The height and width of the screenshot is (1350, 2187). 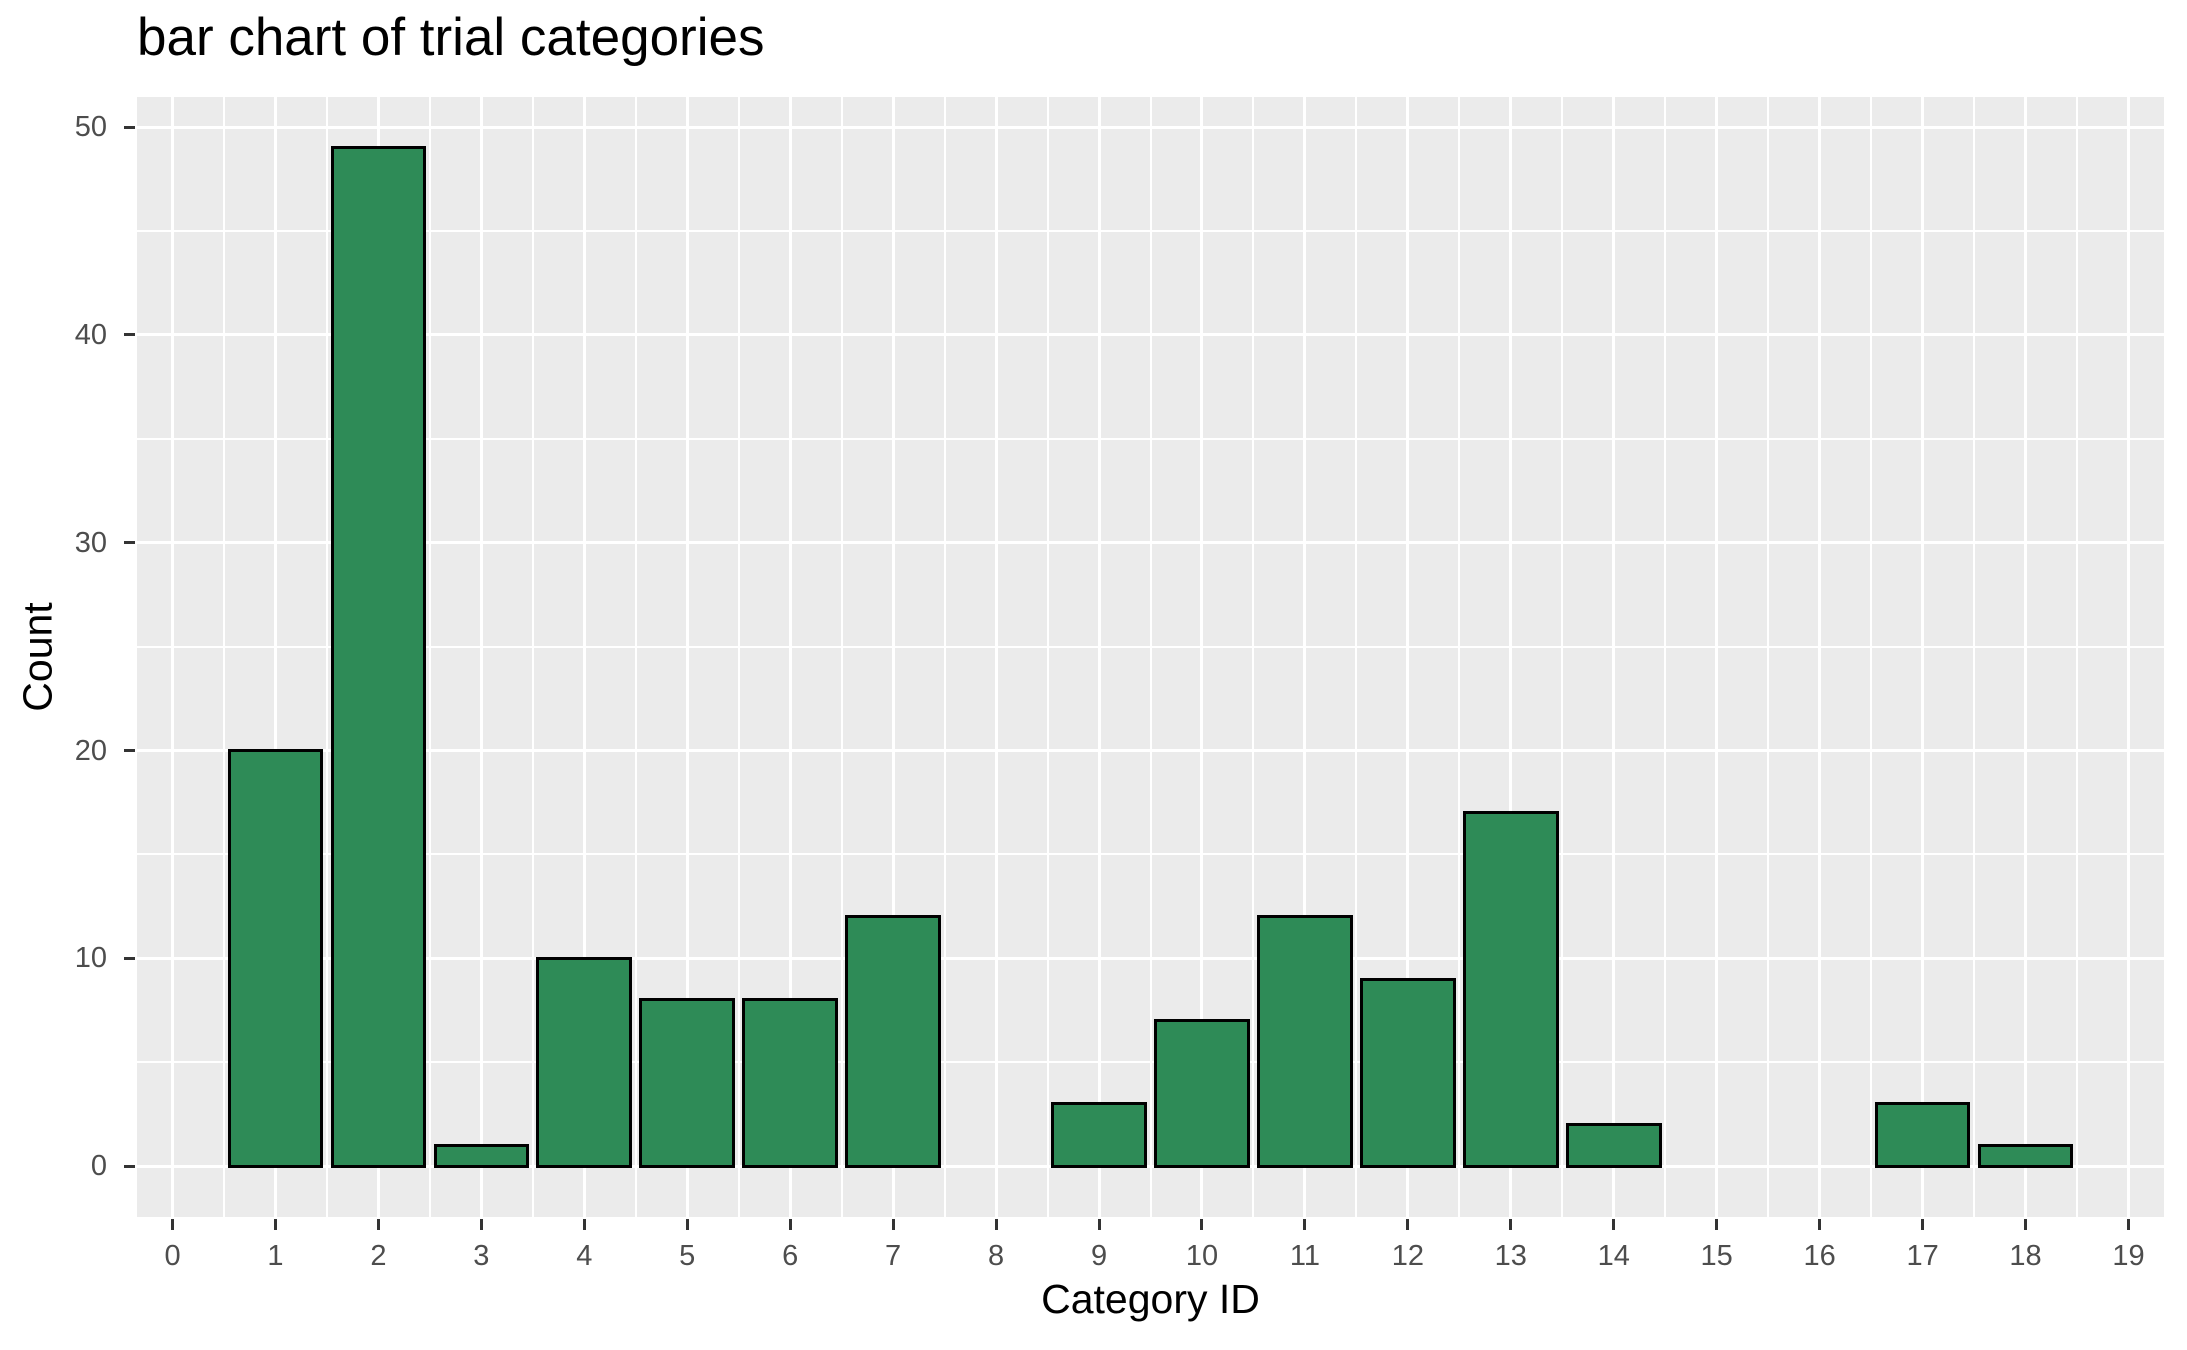 I want to click on x-tick-label: 18, so click(x=2025, y=1256).